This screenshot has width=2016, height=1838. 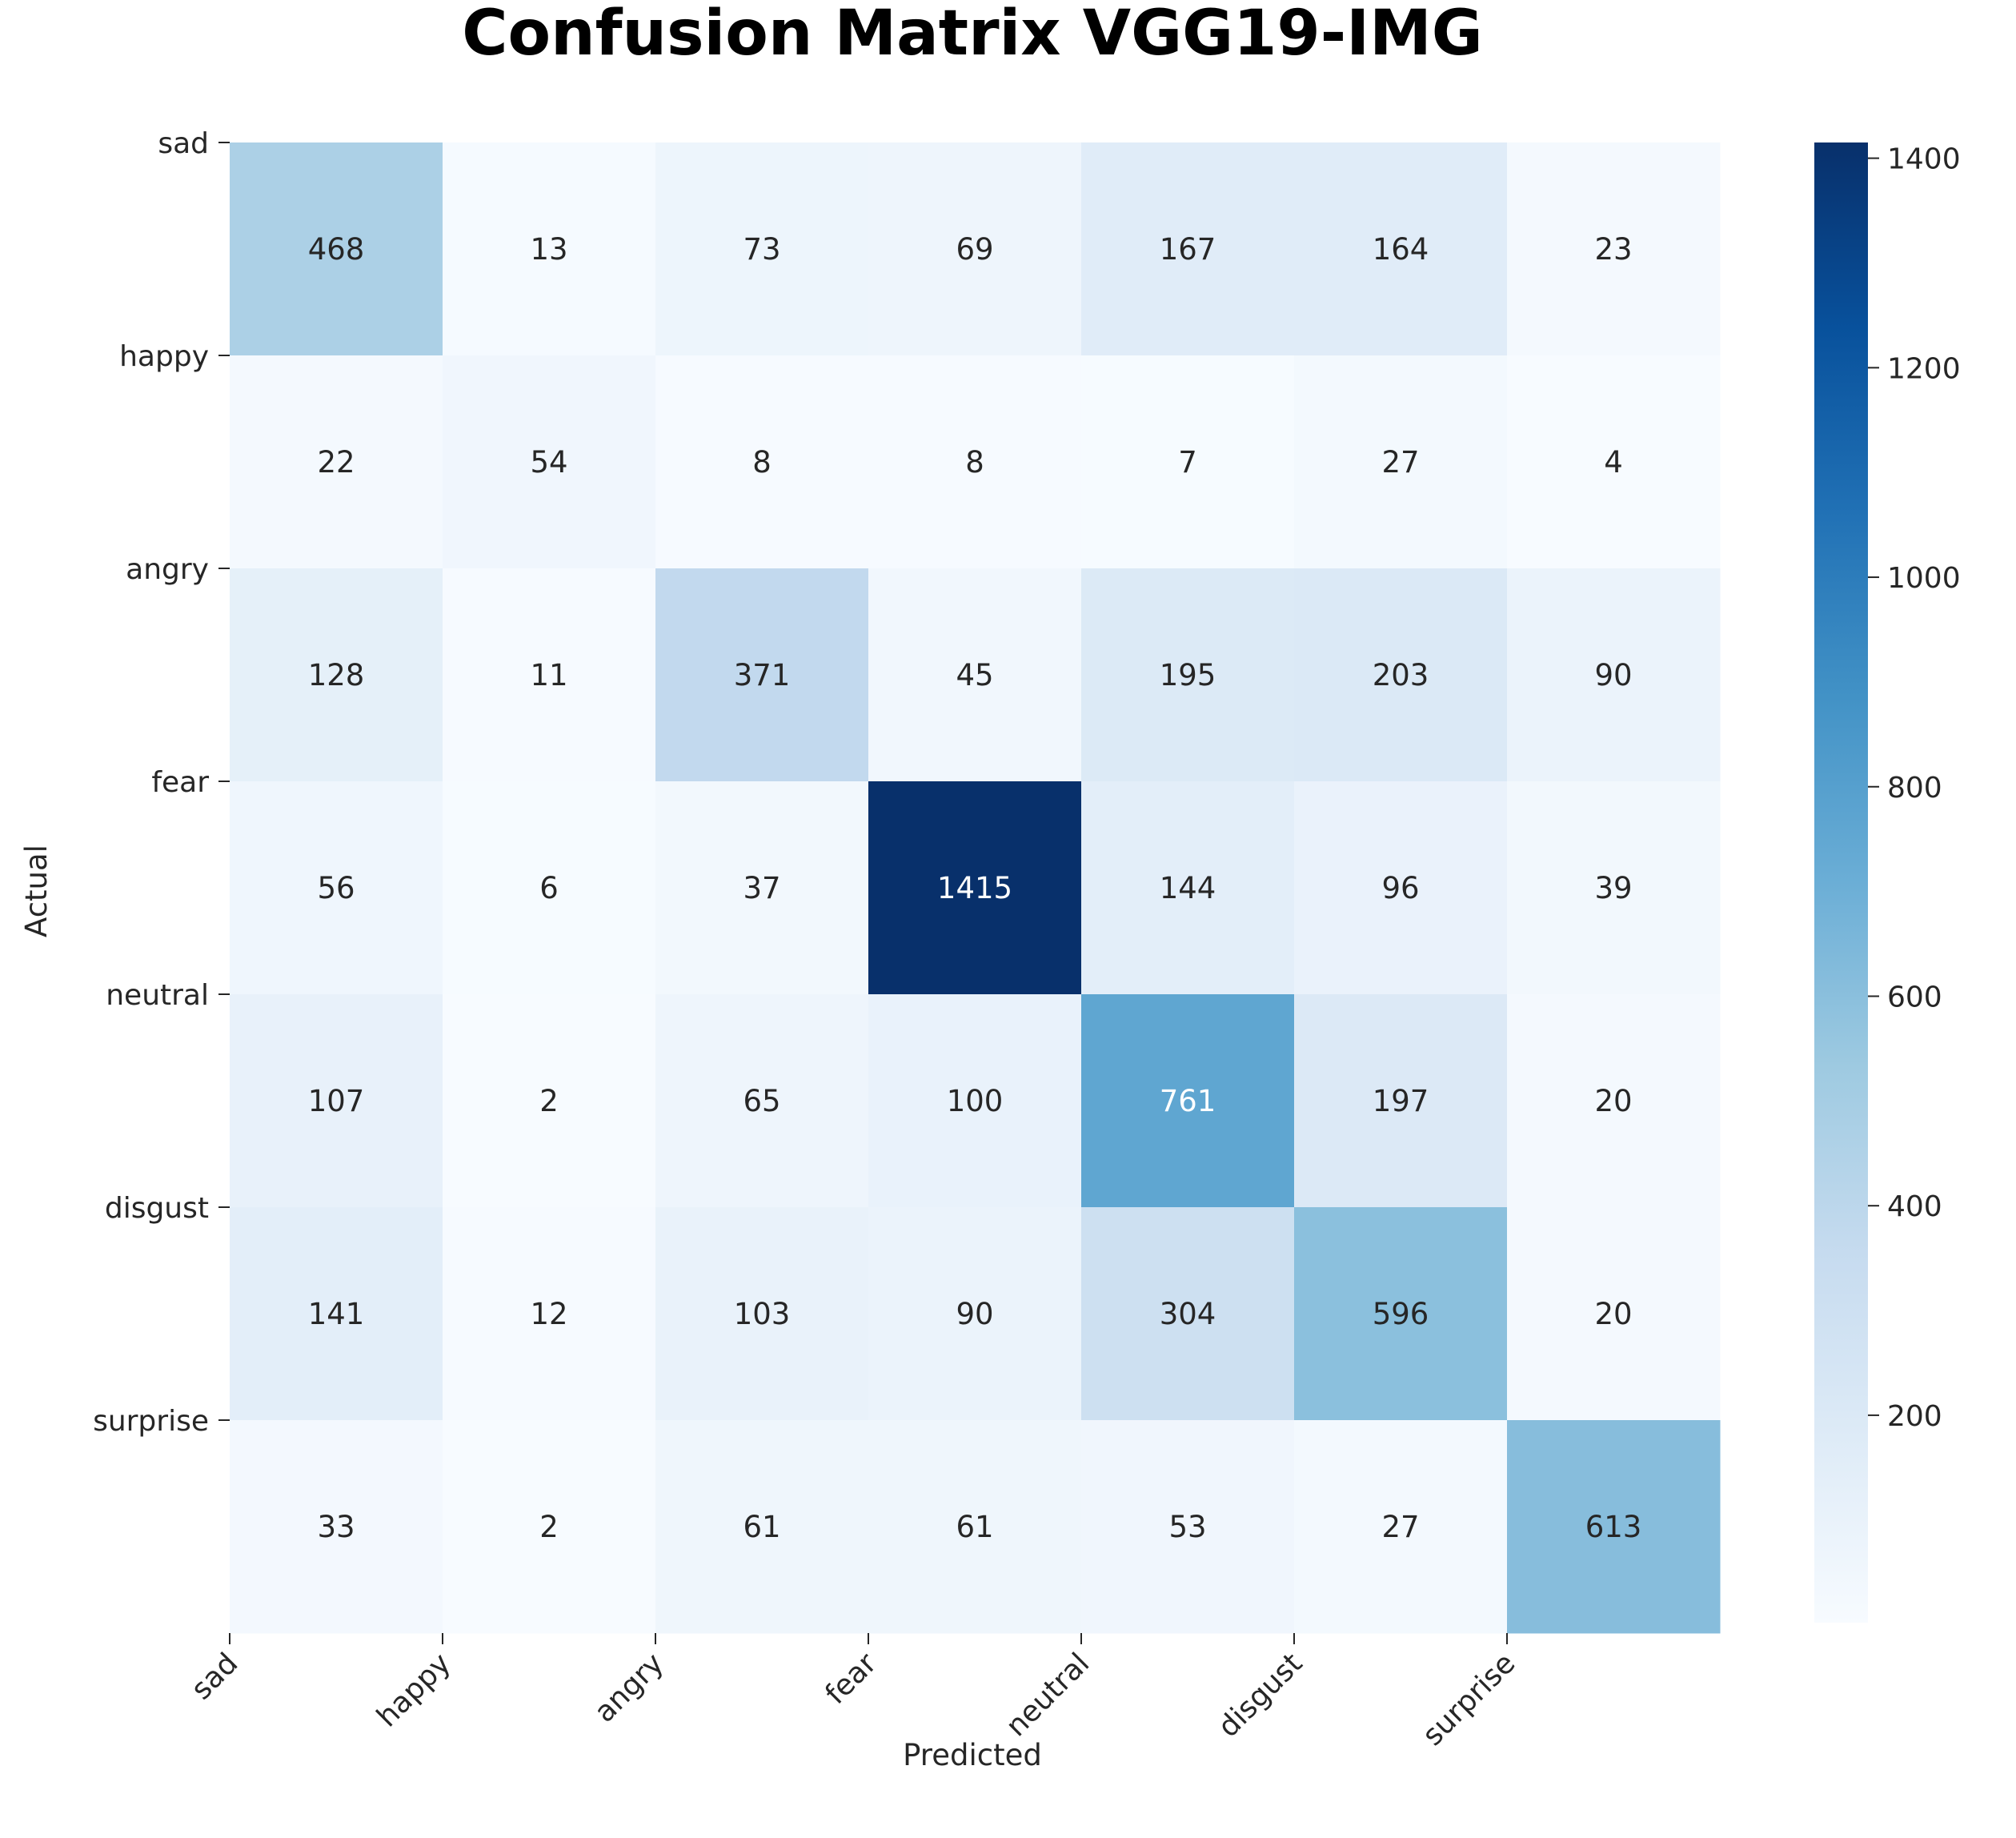 I want to click on cell-value-label: 23, so click(x=1613, y=250).